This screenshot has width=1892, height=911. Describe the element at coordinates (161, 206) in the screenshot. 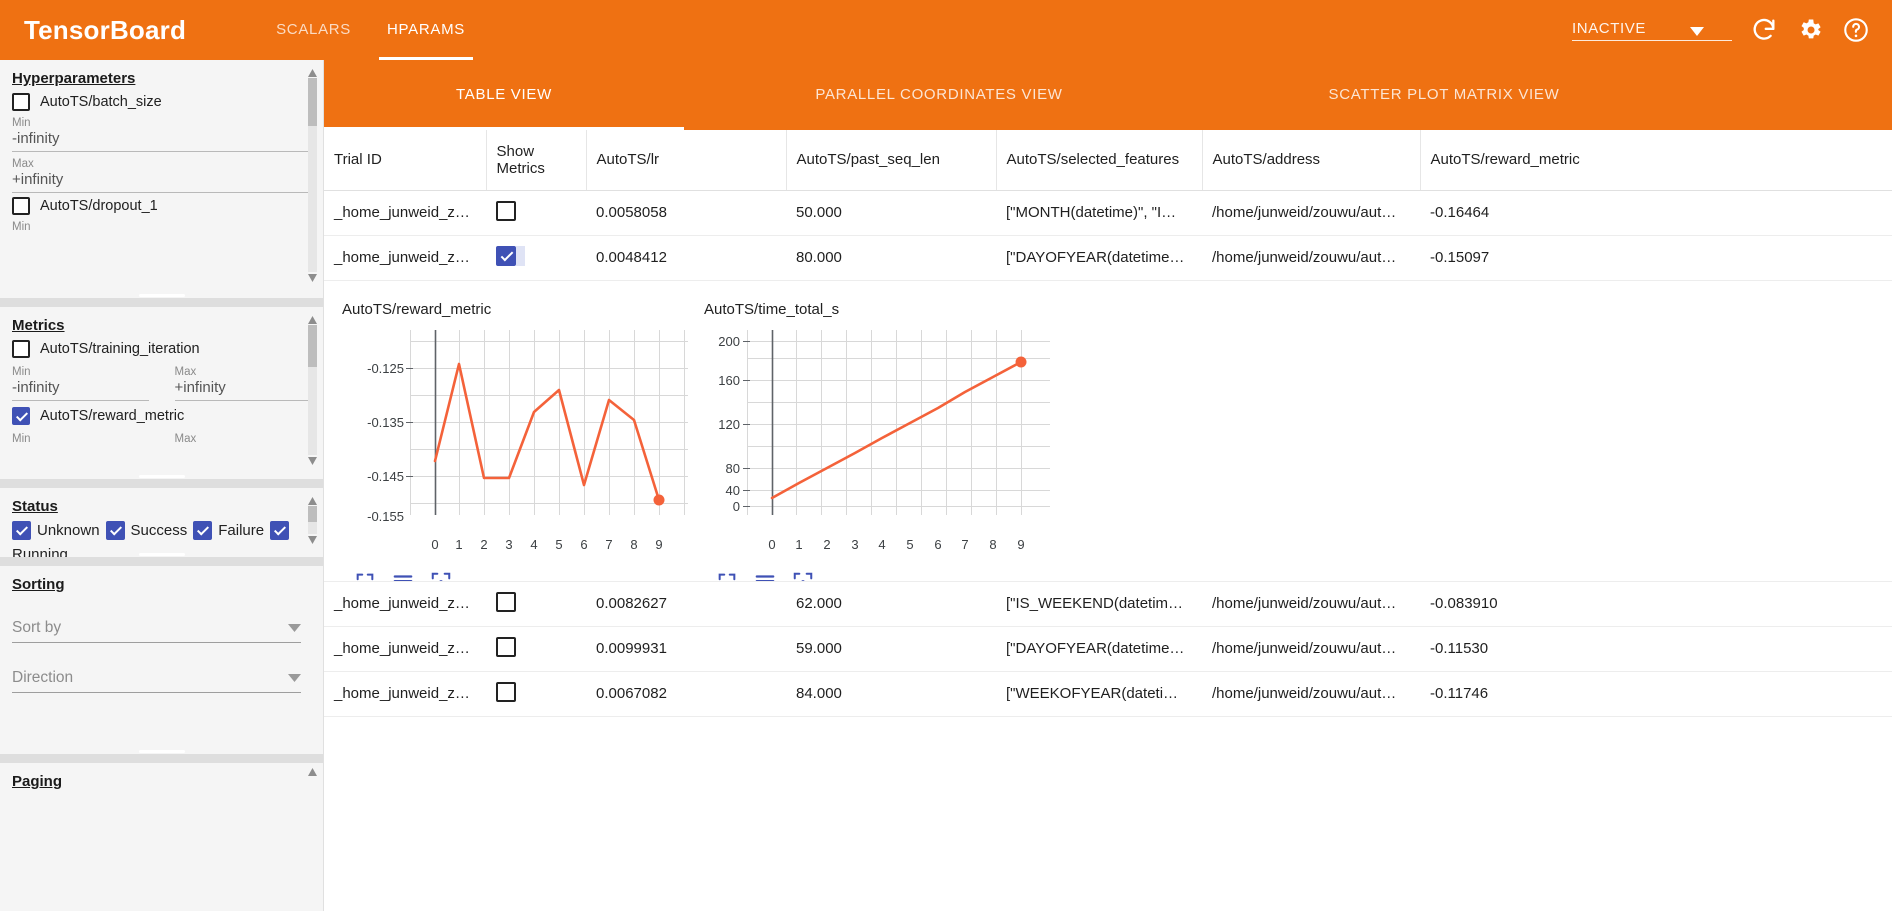

I see `hparam-item-dropout-1: AutoTS/dropout_1` at that location.